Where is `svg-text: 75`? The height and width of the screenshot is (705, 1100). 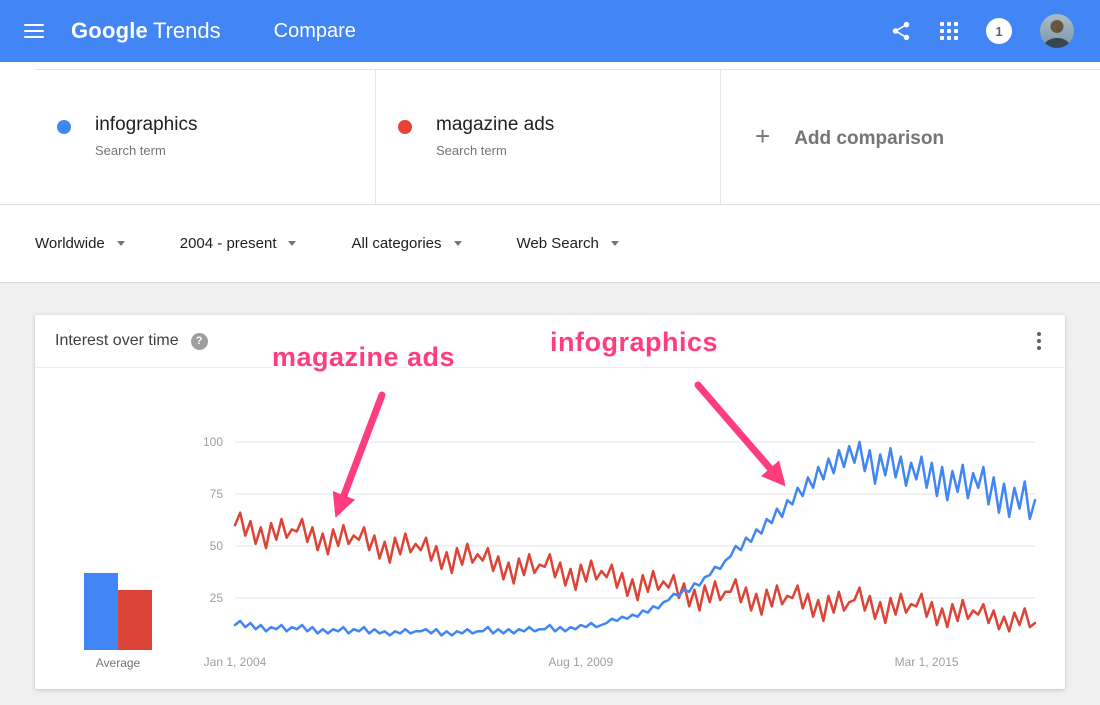
svg-text: 75 is located at coordinates (217, 494).